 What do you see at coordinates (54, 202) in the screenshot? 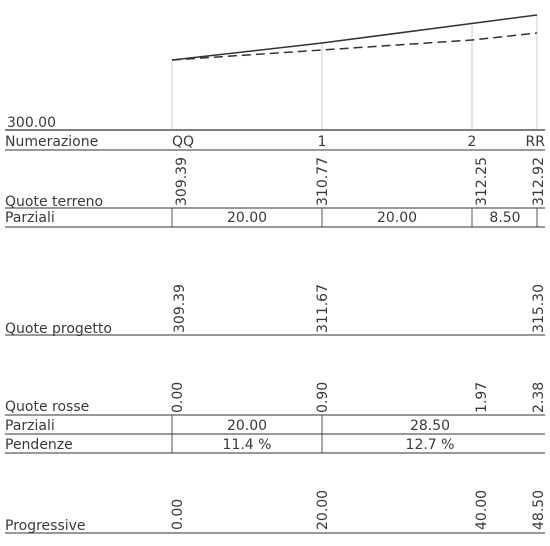
I see `row-label-quote-terreno: Quote terreno` at bounding box center [54, 202].